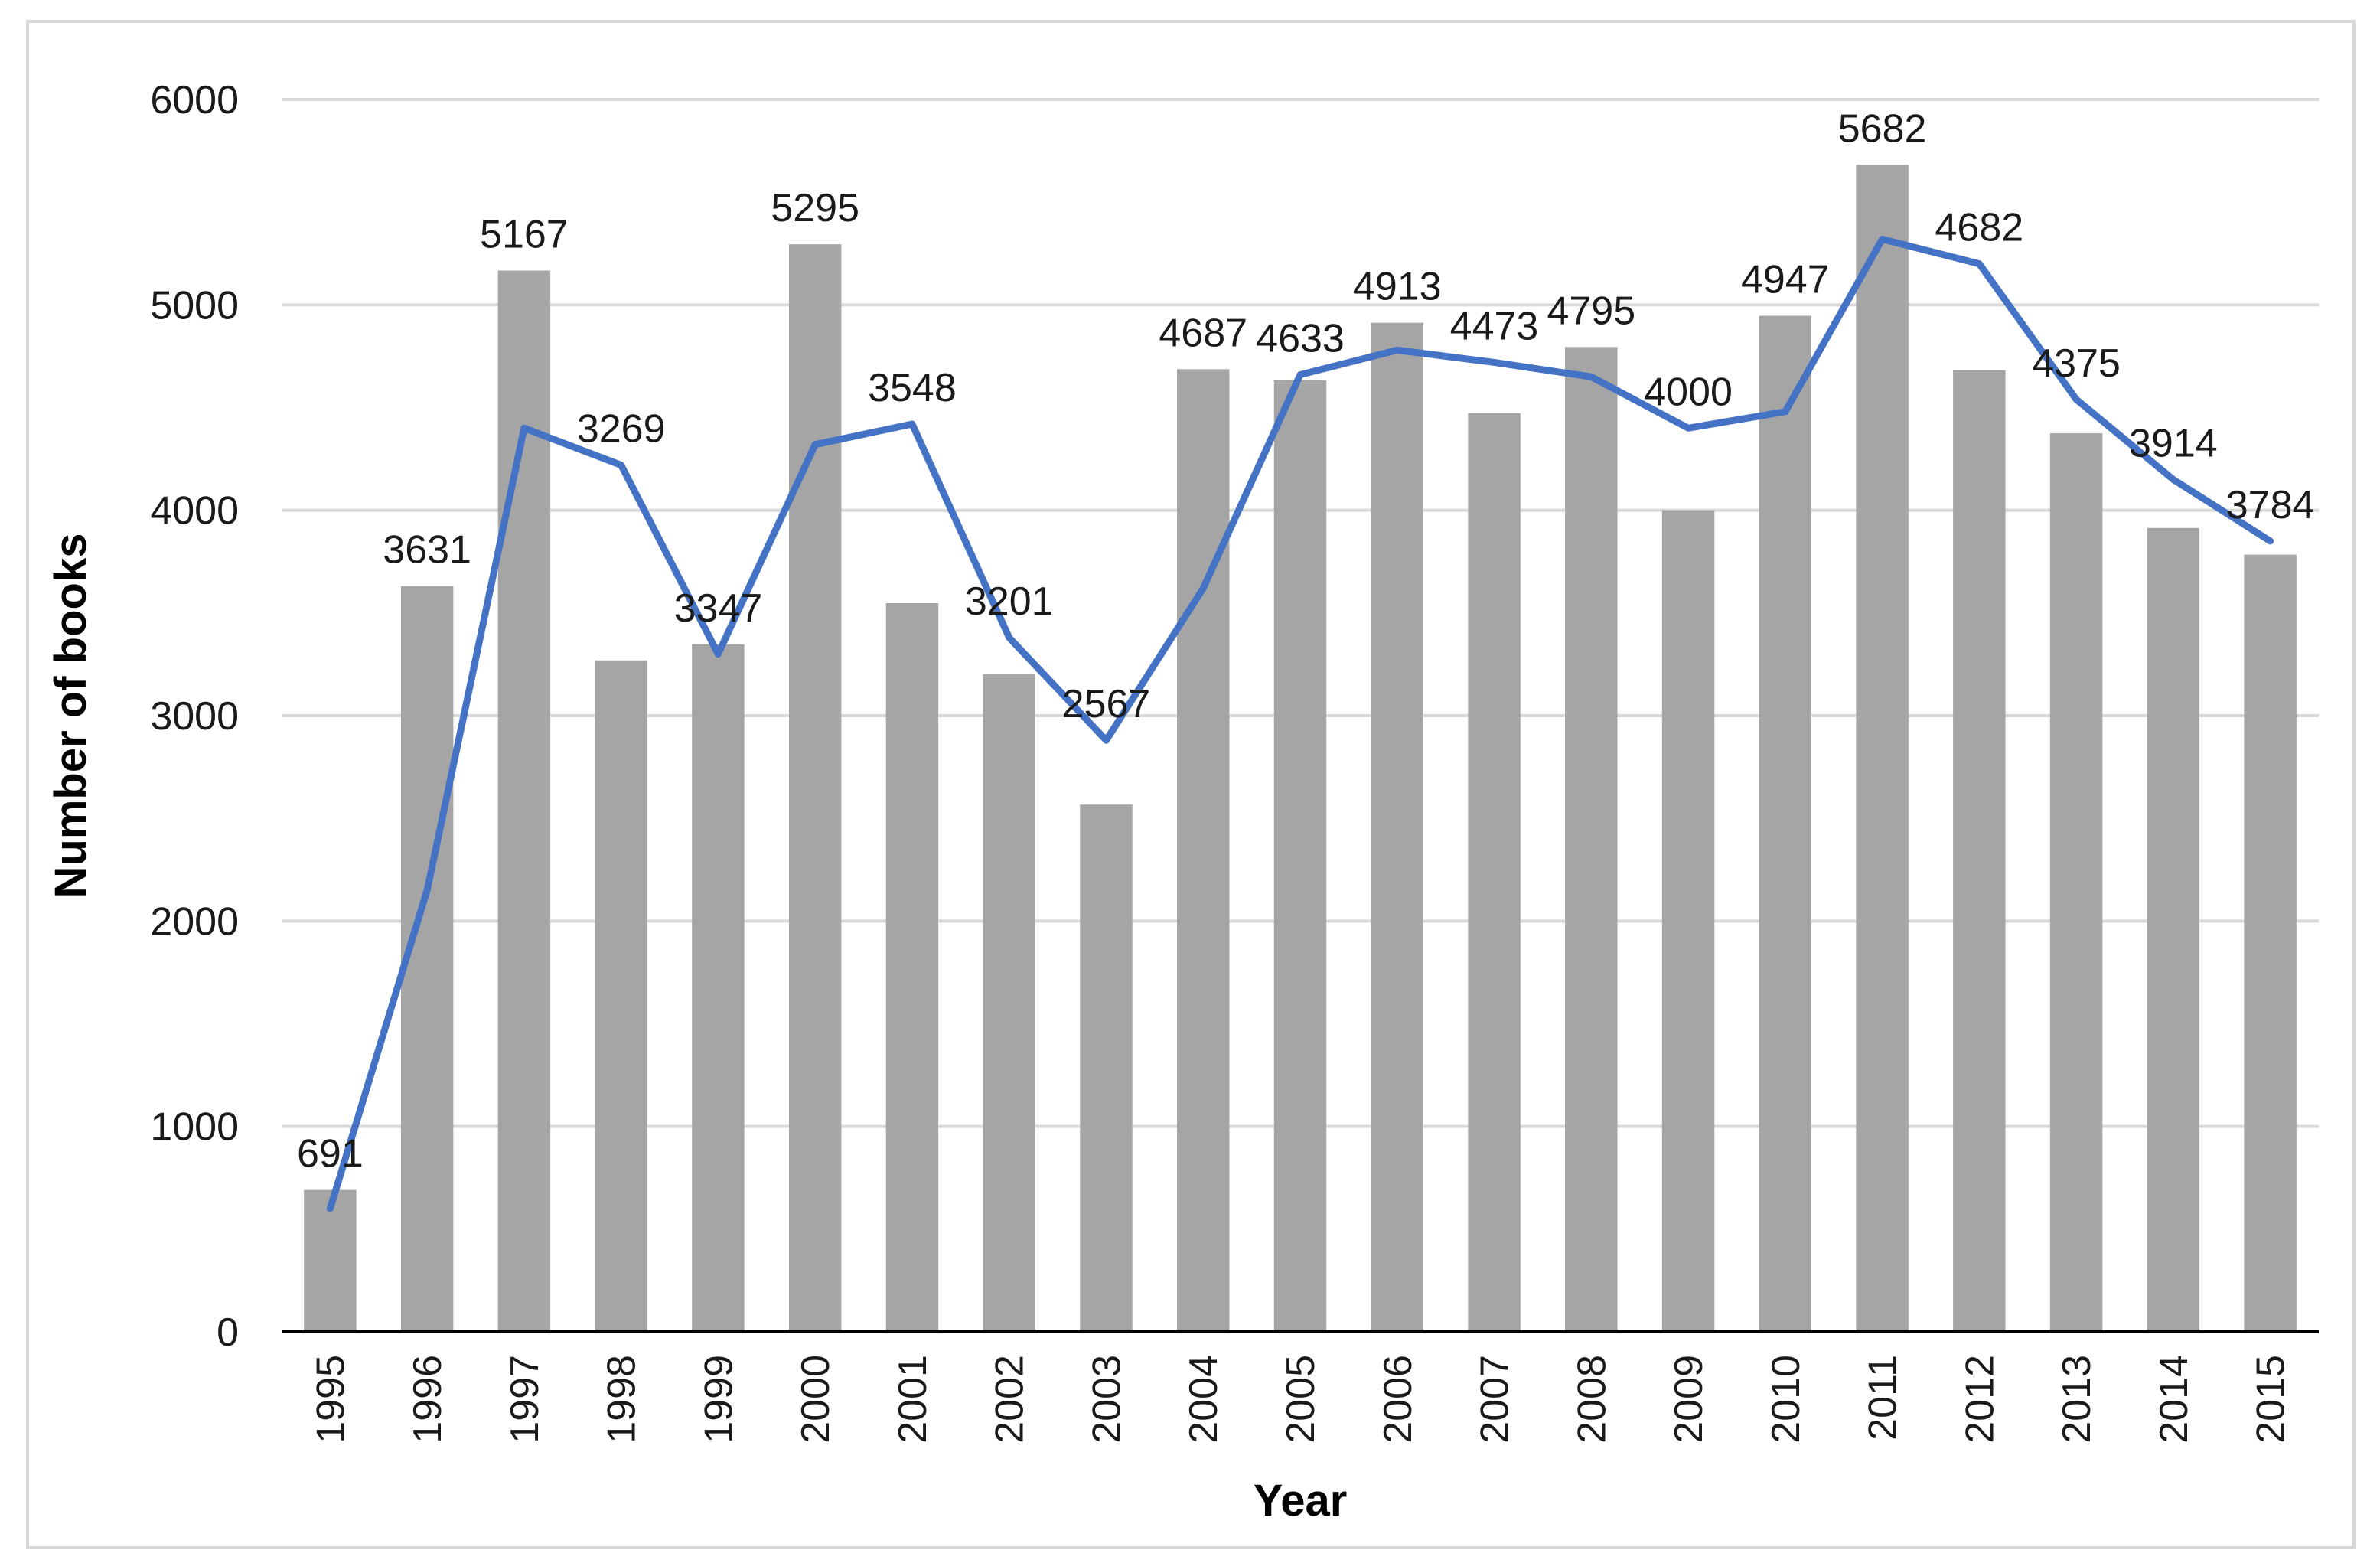 Image resolution: width=2380 pixels, height=1563 pixels. I want to click on bar-2007, so click(1494, 872).